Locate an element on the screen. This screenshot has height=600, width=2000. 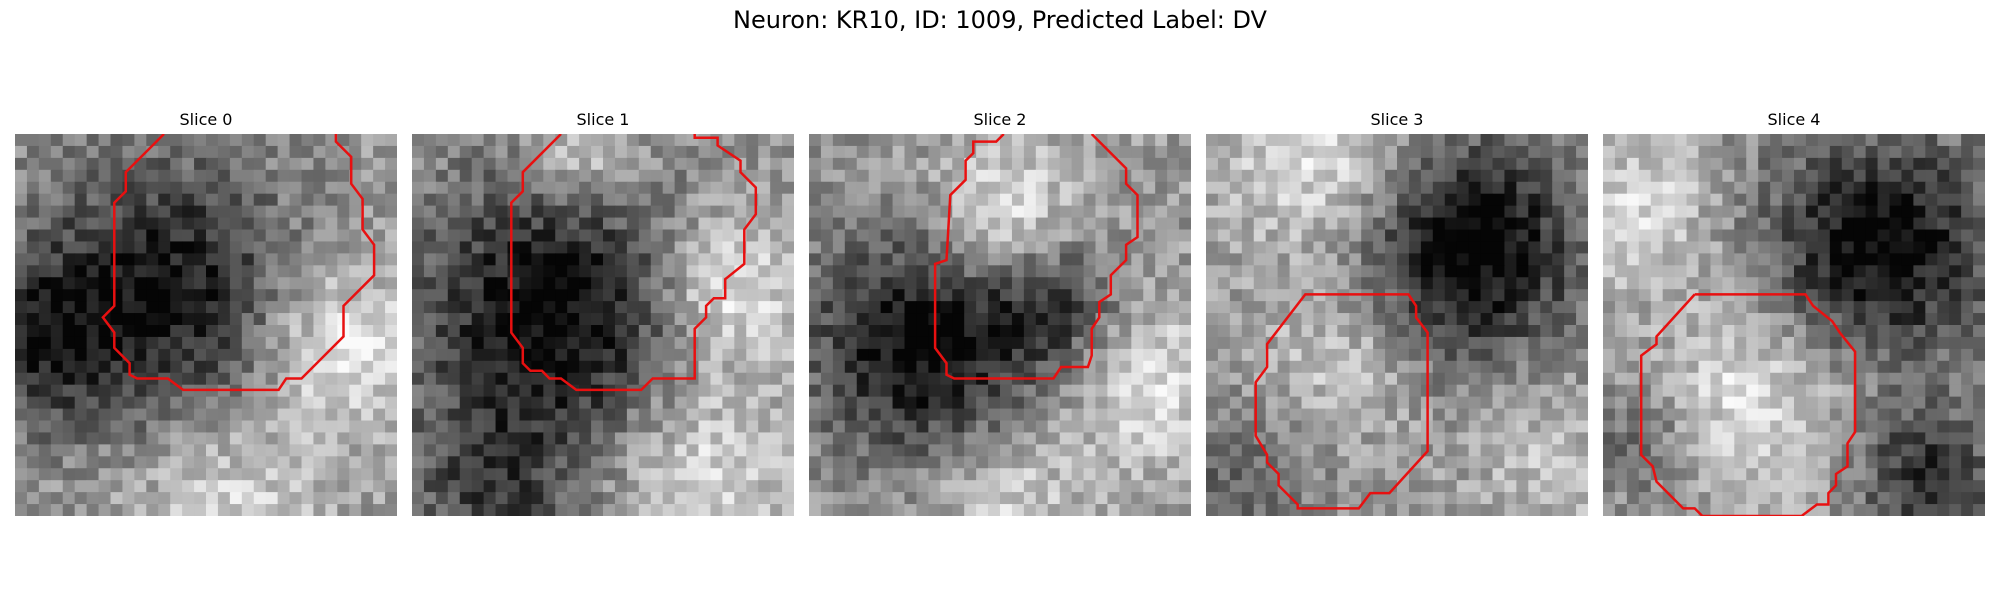
slice-panel-1: Slice 1 is located at coordinates (603, 312).